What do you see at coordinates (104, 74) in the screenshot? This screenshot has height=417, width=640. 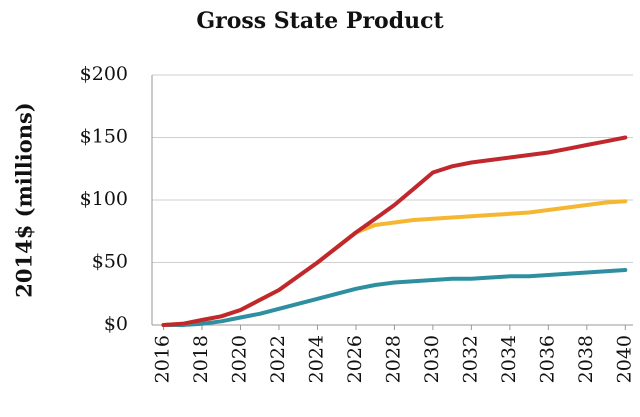 I see `y-tick-label: $200` at bounding box center [104, 74].